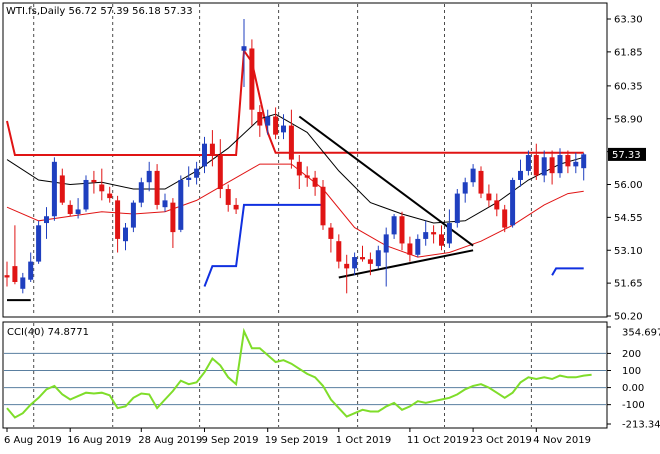  I want to click on cci-tick-label: -213.340, so click(641, 425).